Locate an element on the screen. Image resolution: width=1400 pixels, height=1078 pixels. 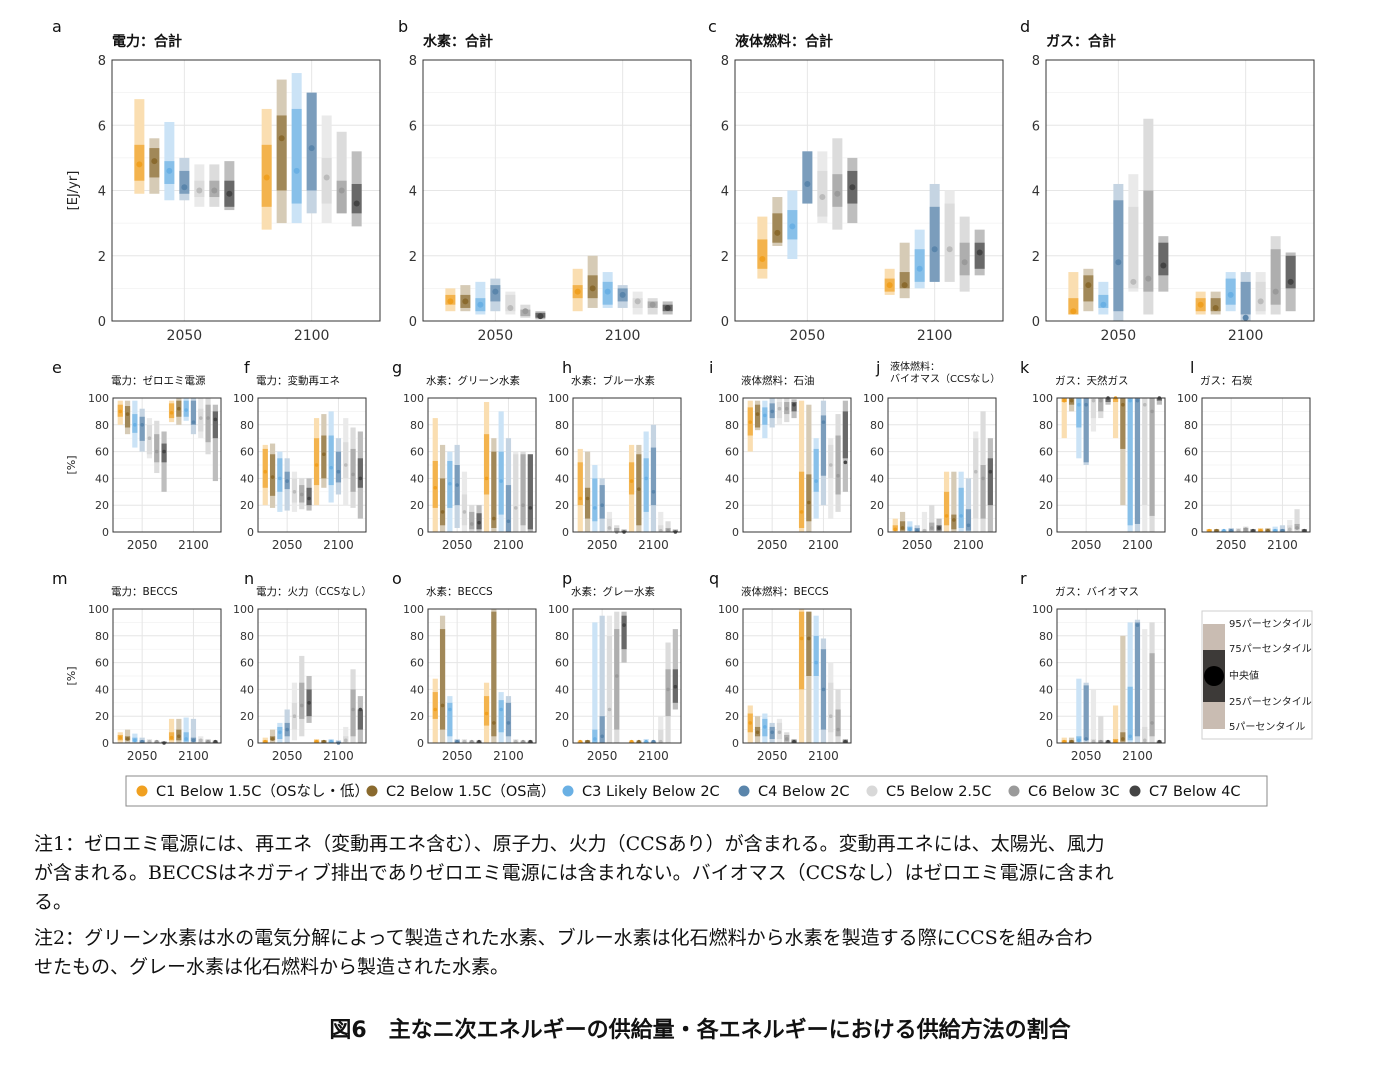
y-tick-label: 6 is located at coordinates (102, 126).